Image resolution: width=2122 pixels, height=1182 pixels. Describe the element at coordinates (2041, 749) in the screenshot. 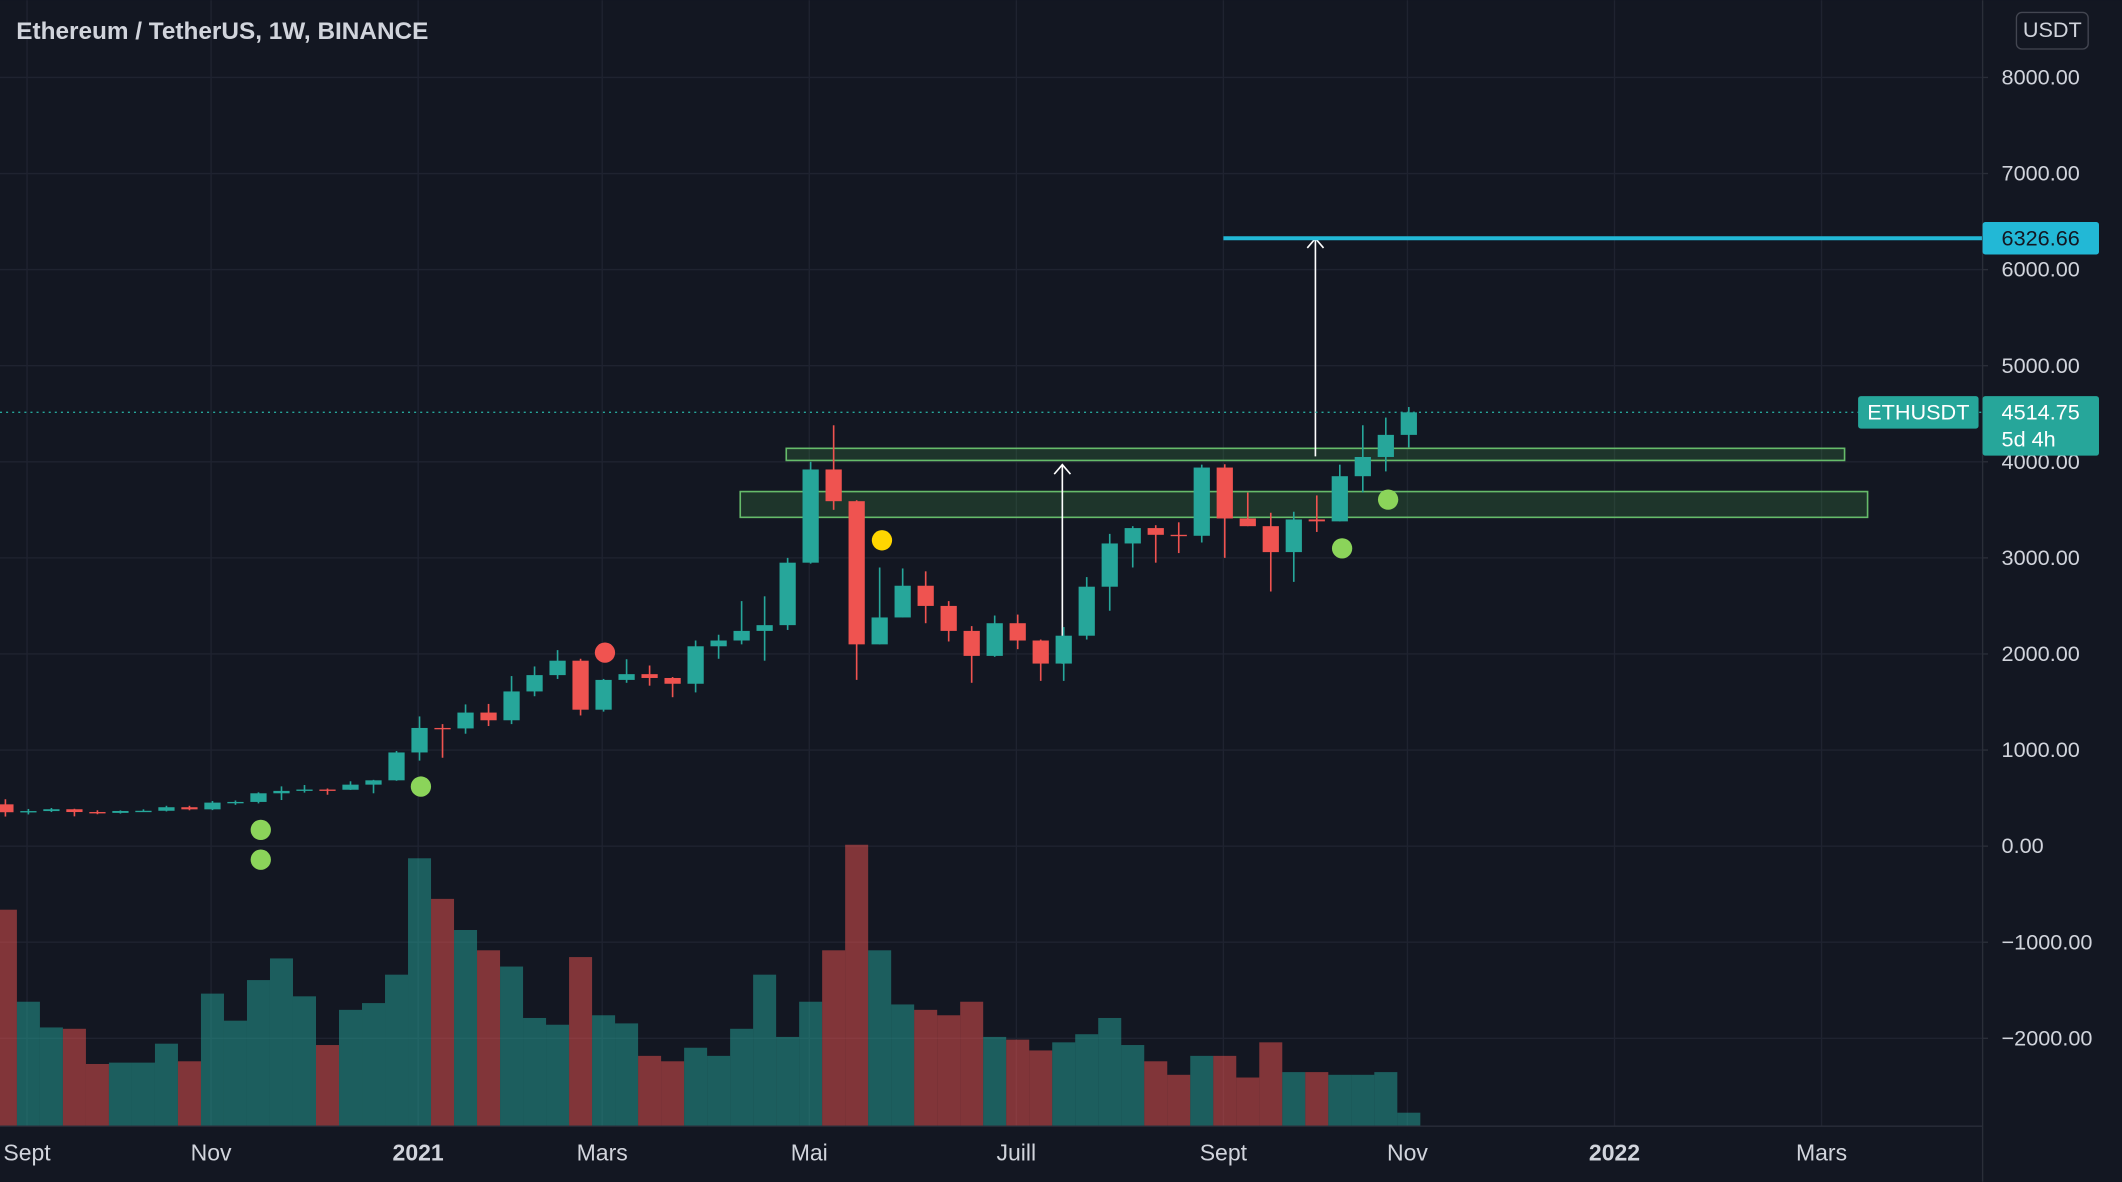

I see `y-tick-label: 1000.00` at that location.